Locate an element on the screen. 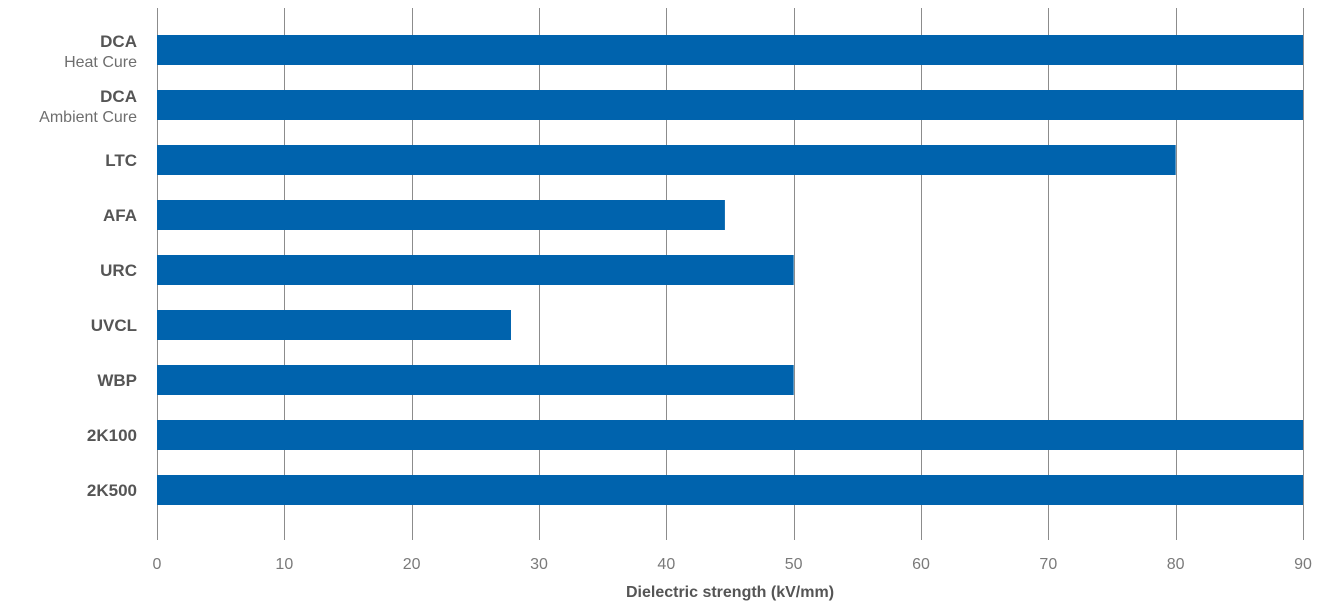 The width and height of the screenshot is (1335, 612). x-tick-label: 70 is located at coordinates (1048, 564).